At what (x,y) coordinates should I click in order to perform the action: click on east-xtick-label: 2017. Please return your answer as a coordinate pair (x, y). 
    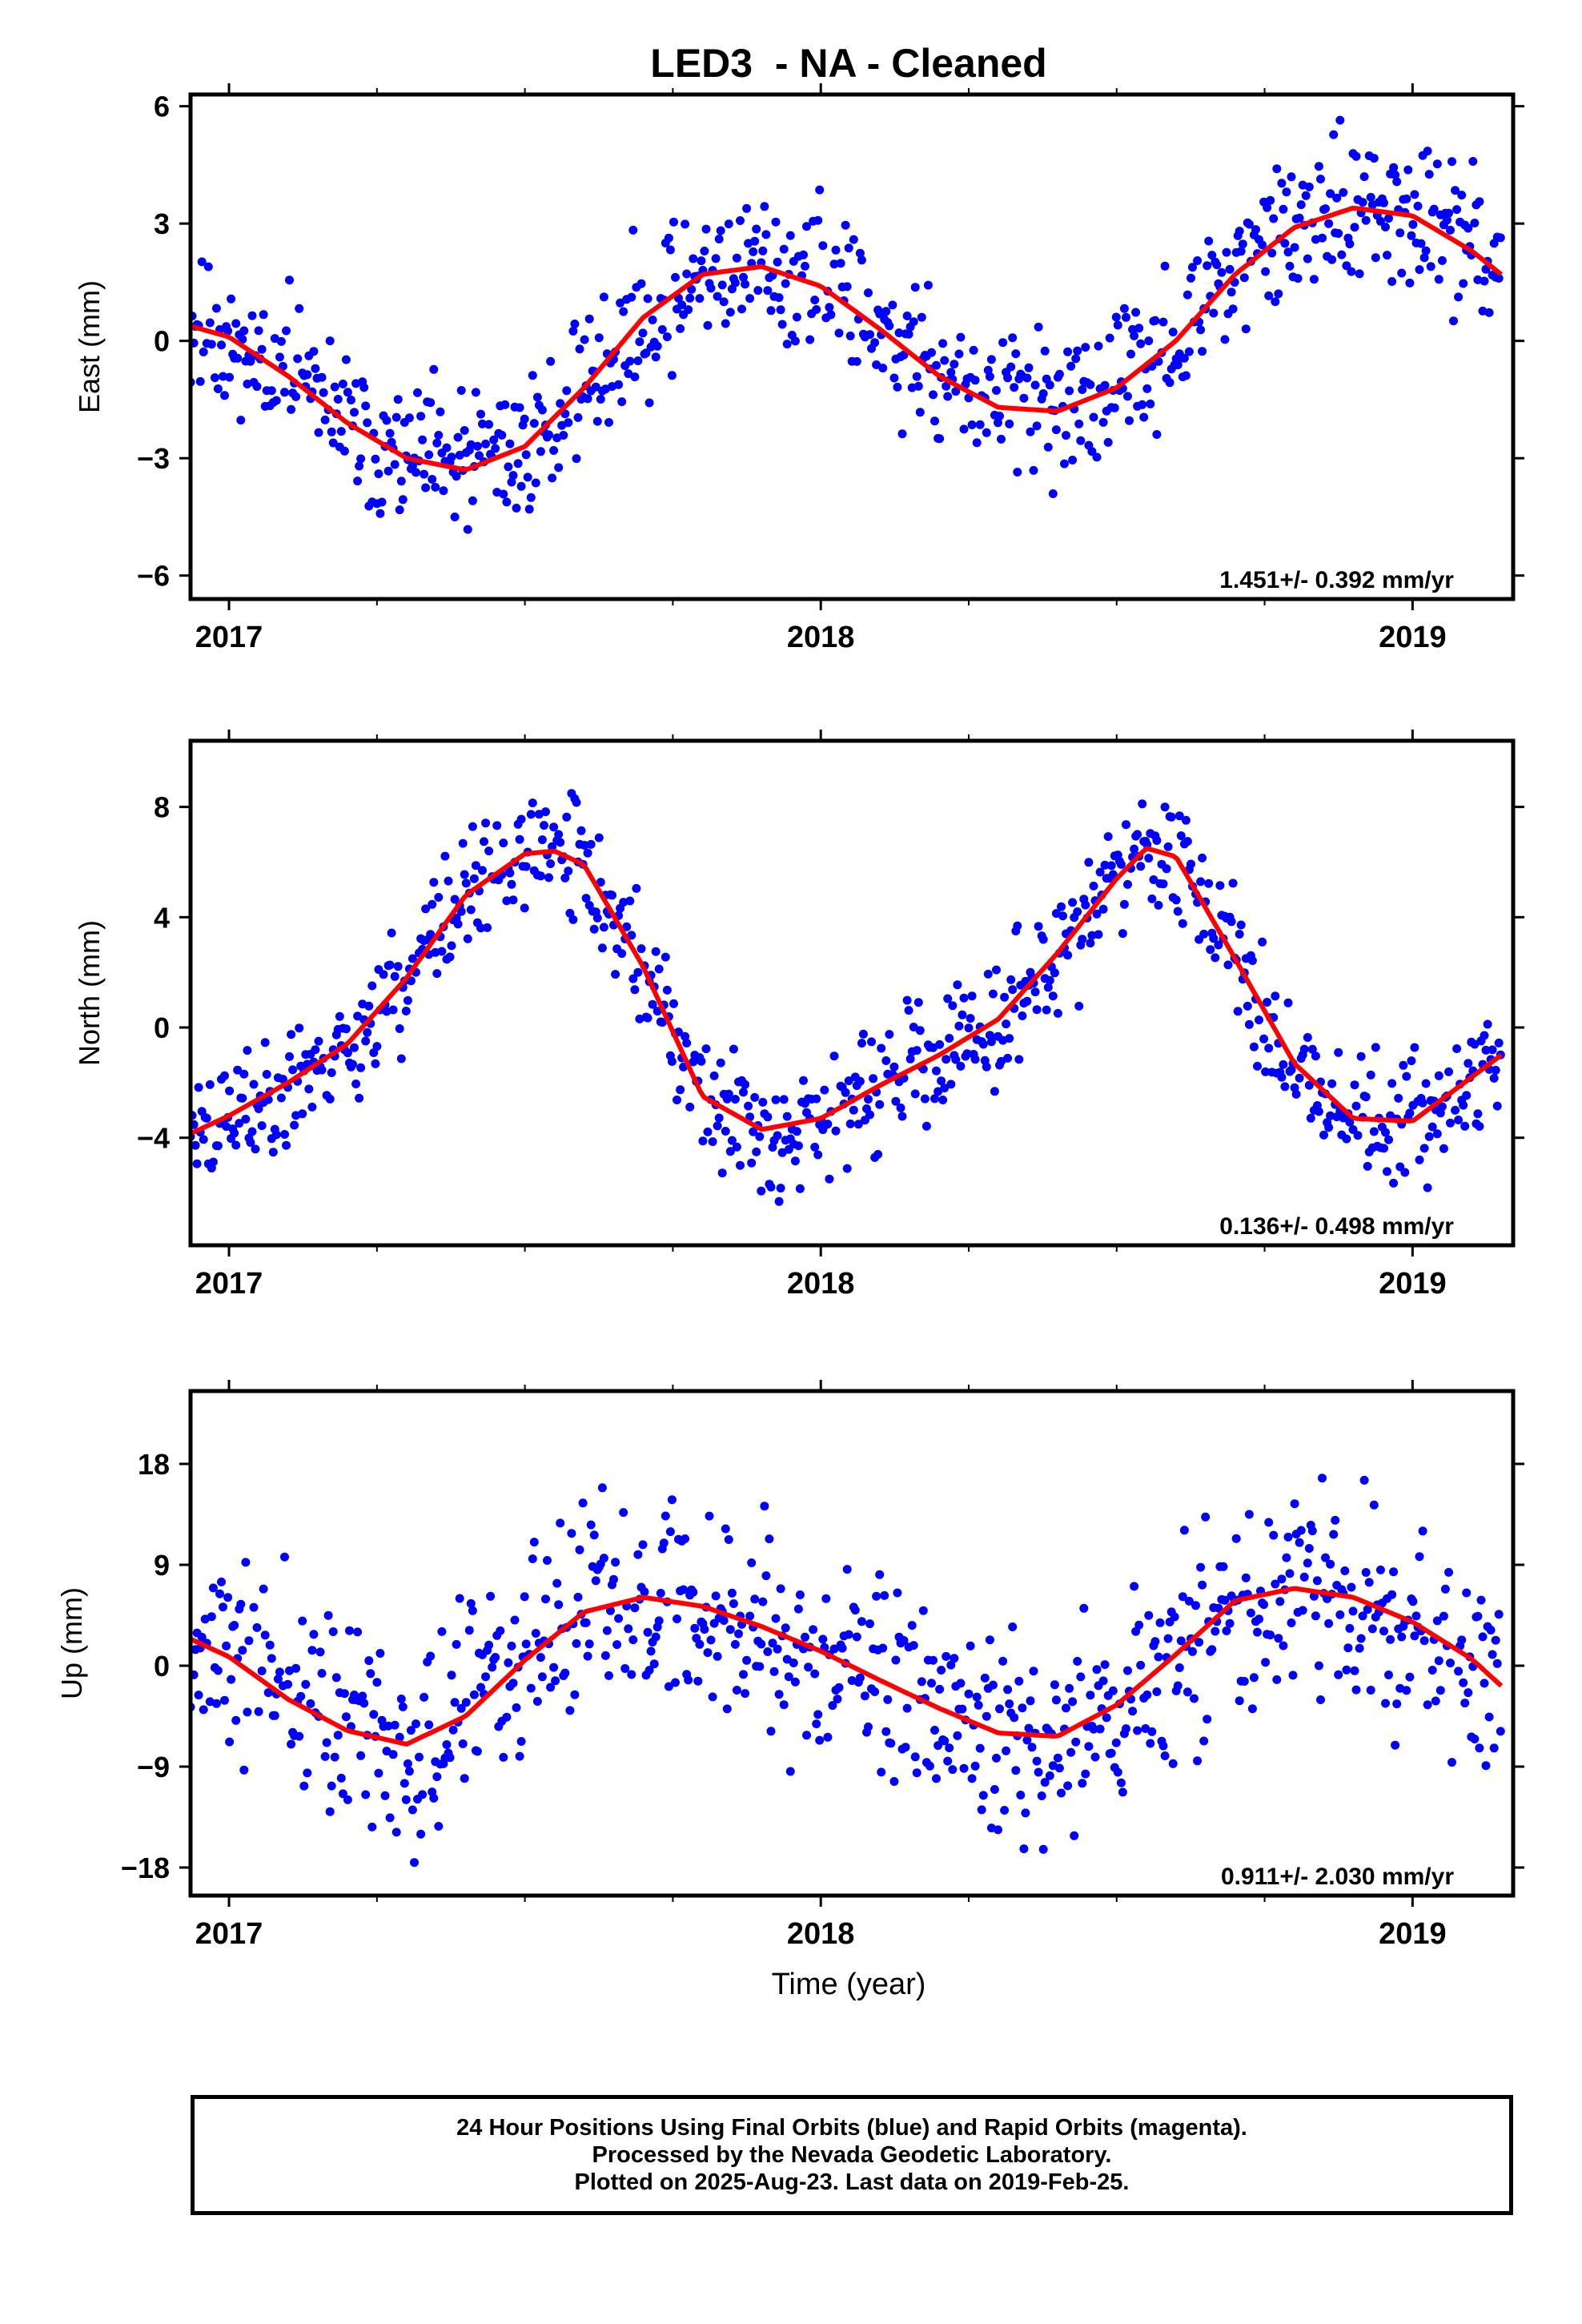
    Looking at the image, I should click on (229, 637).